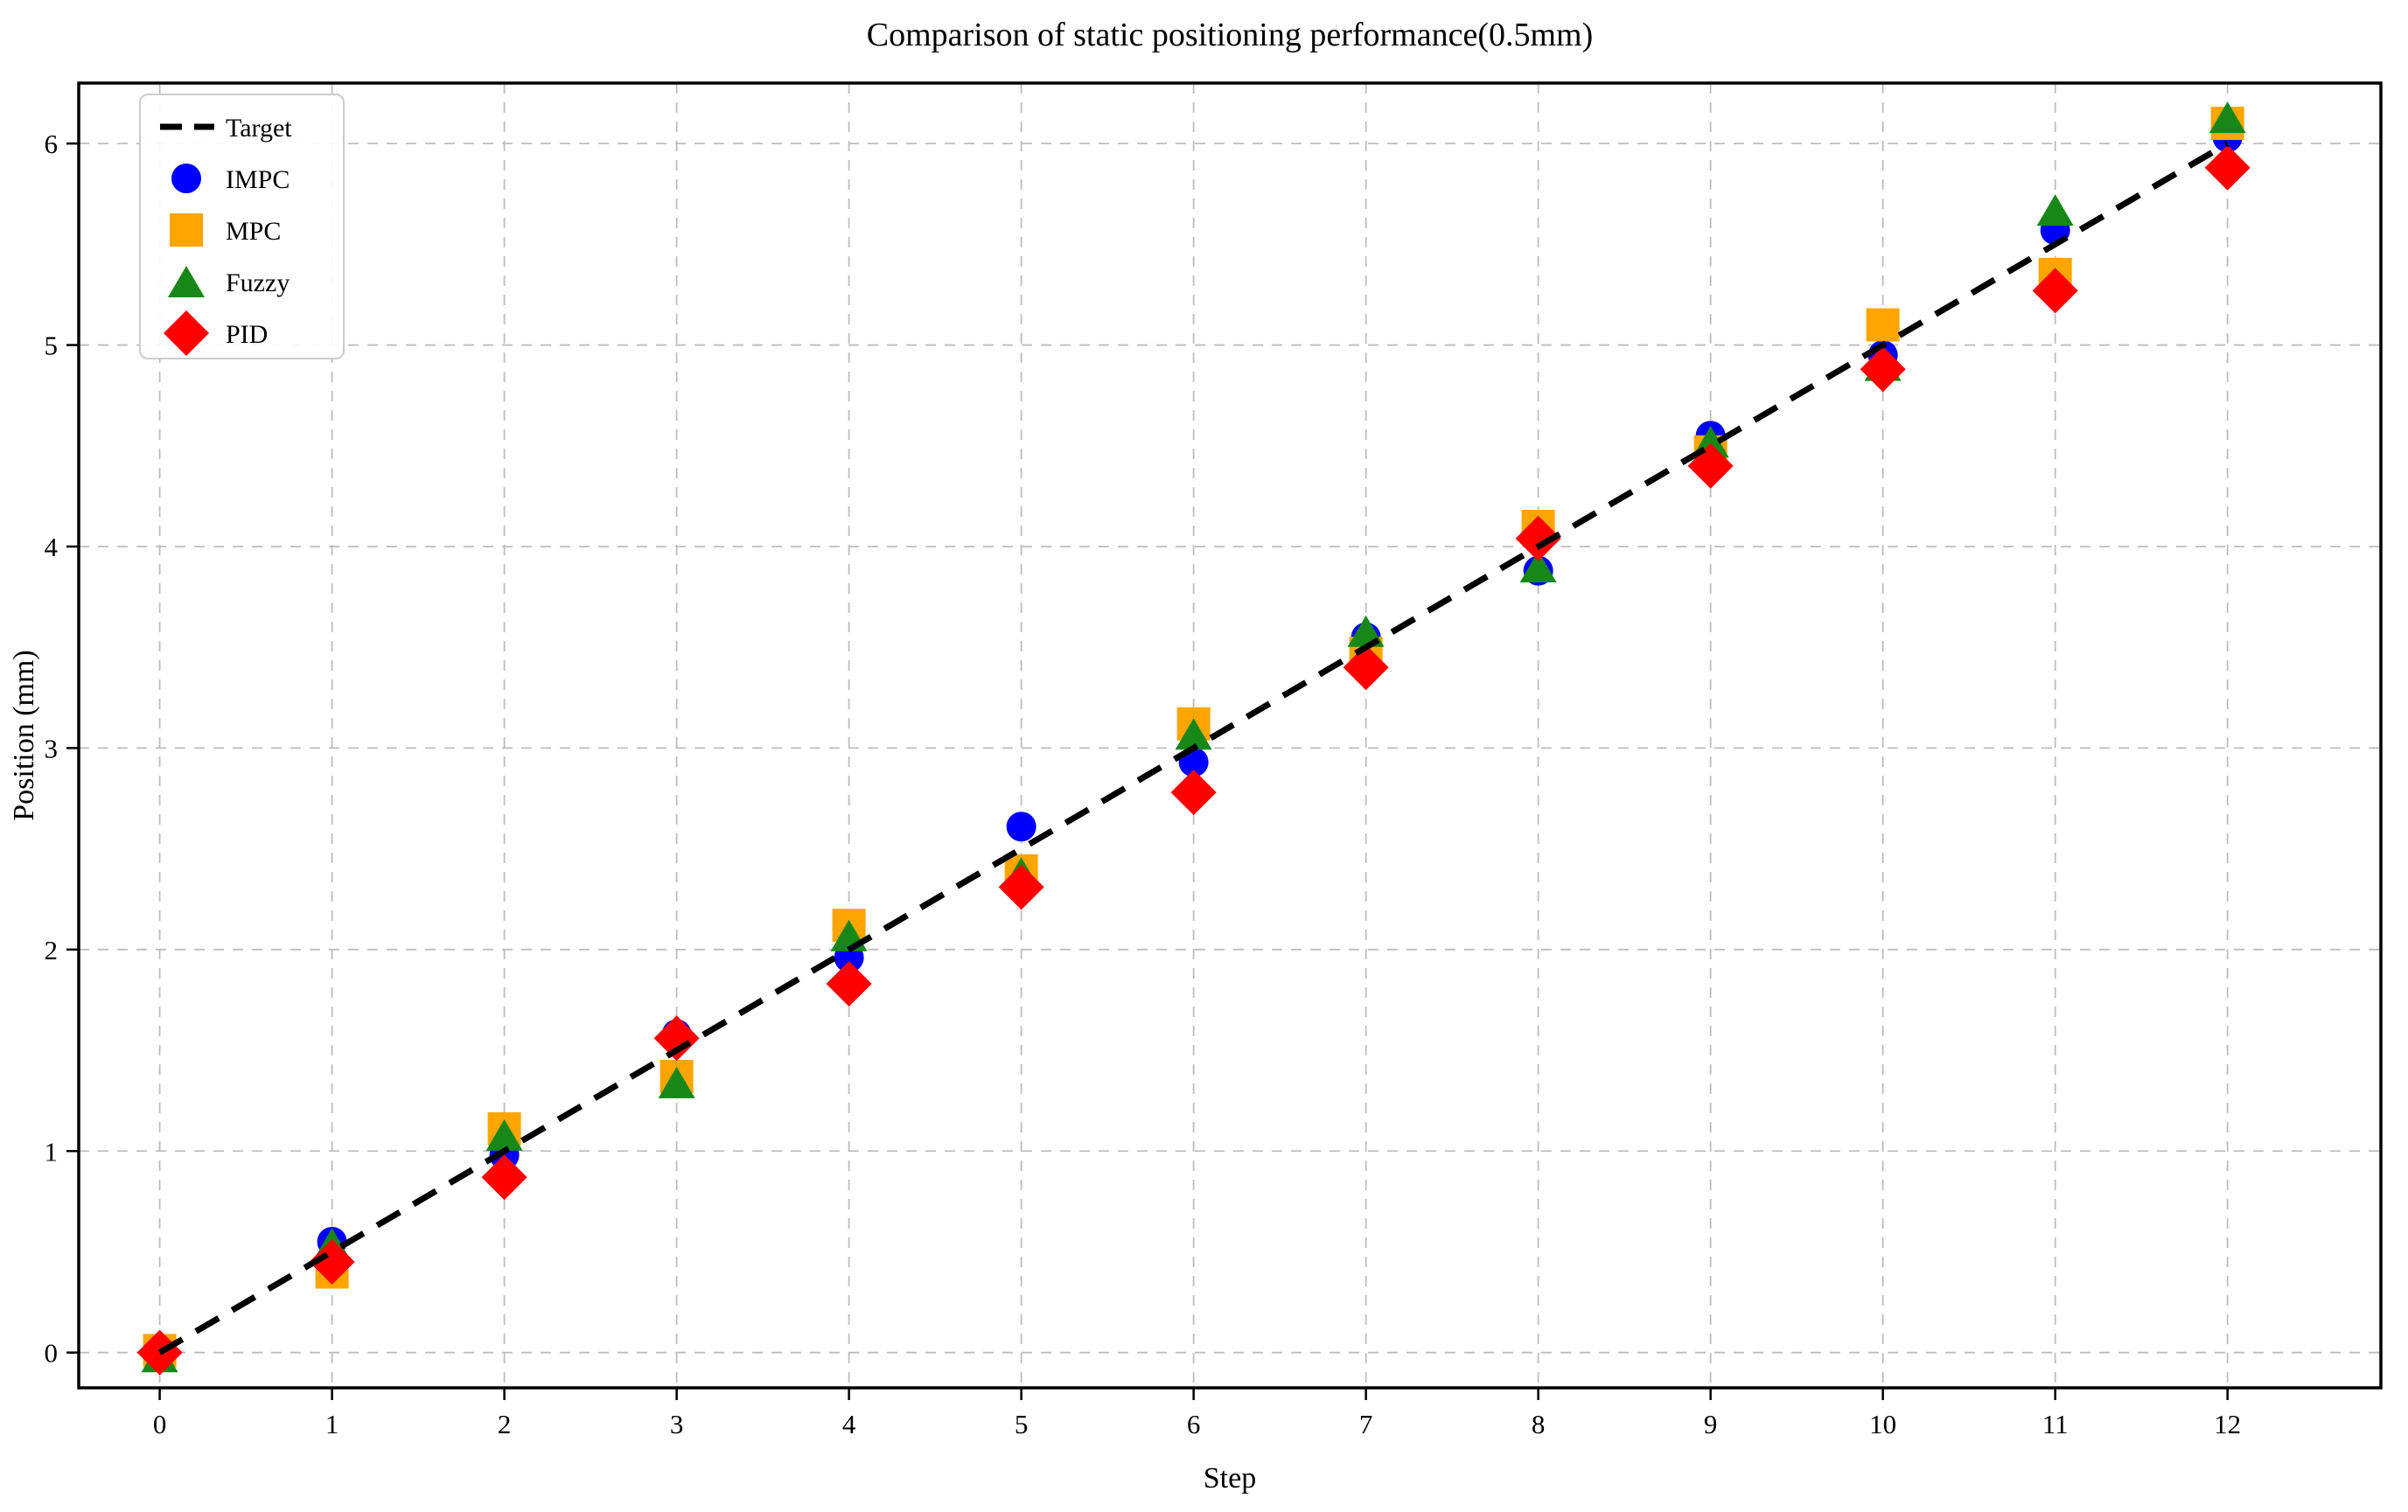 The height and width of the screenshot is (1512, 2408). I want to click on x-tick-label-4: 4, so click(849, 1424).